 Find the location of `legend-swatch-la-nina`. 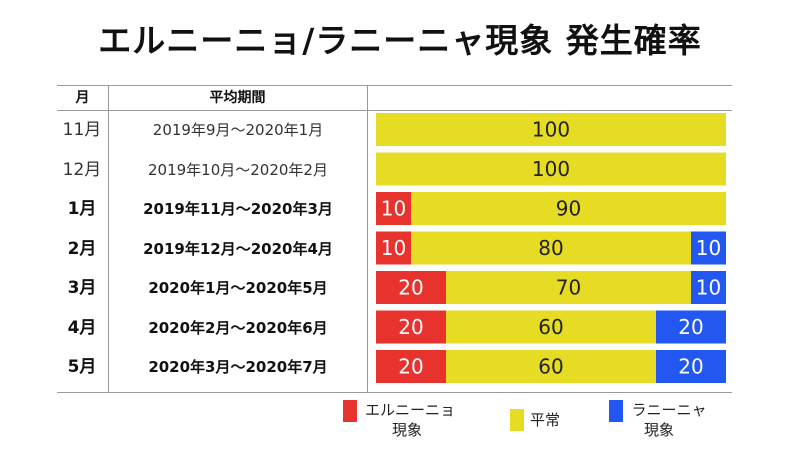

legend-swatch-la-nina is located at coordinates (616, 411).